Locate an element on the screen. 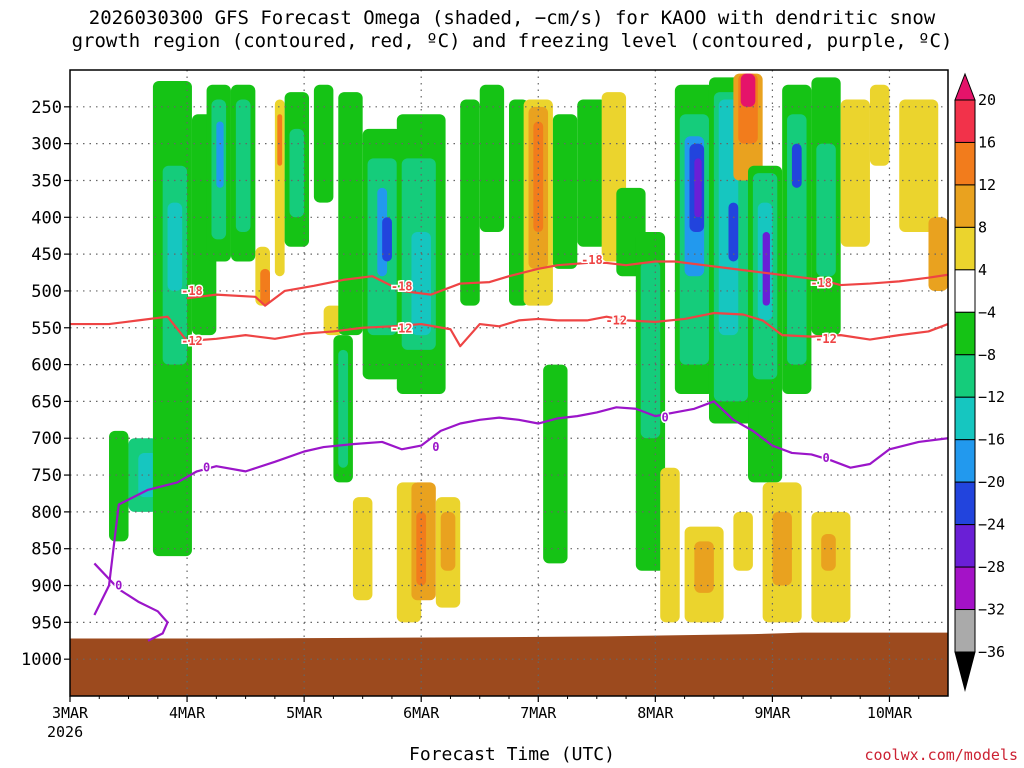 This screenshot has height=768, width=1024. y-tick-label: 350 is located at coordinates (46, 181).